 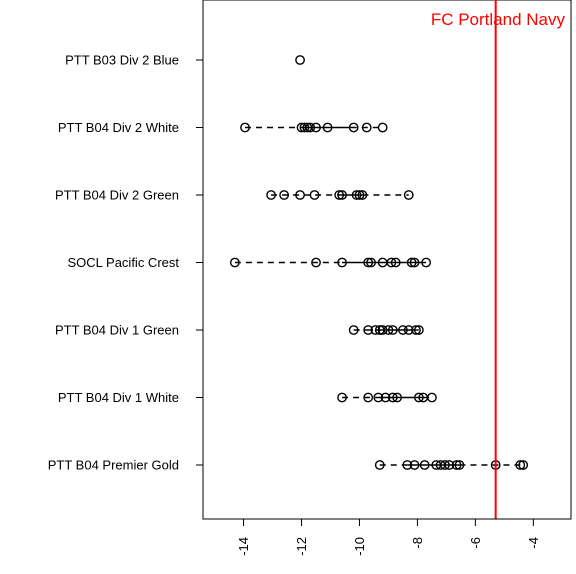 I want to click on x-tick-label: -6, so click(x=475, y=543).